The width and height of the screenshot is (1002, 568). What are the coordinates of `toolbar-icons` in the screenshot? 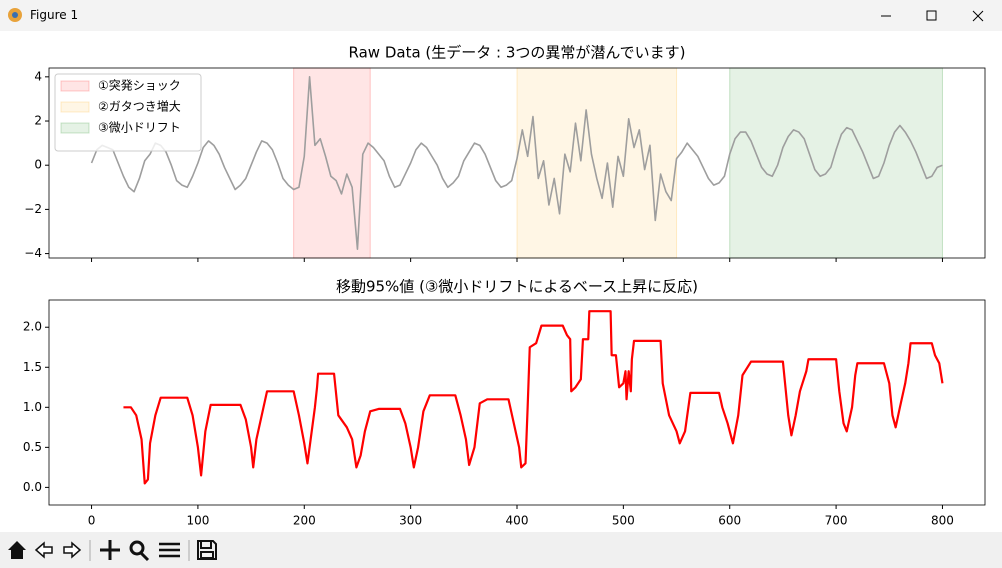 It's located at (112, 551).